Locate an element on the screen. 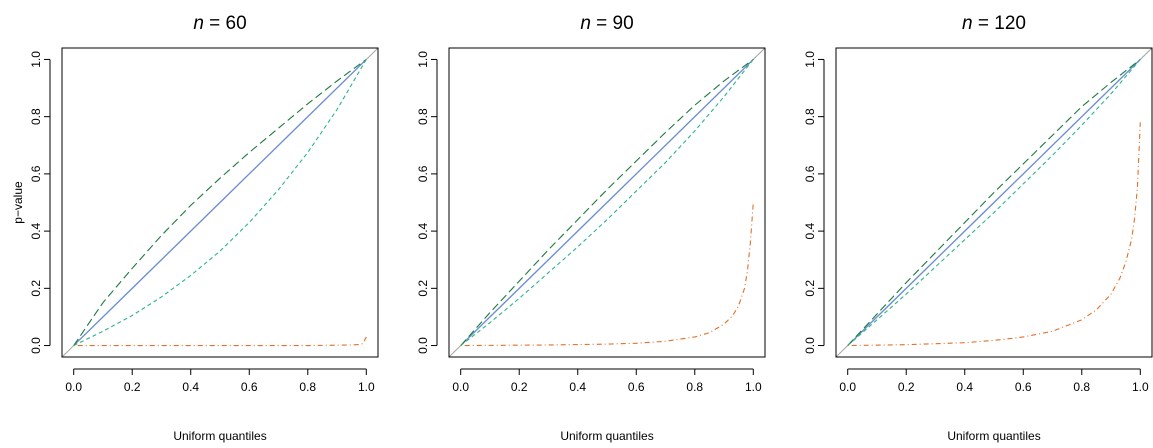 The width and height of the screenshot is (1153, 448). panel-title: n = 90 is located at coordinates (606, 23).